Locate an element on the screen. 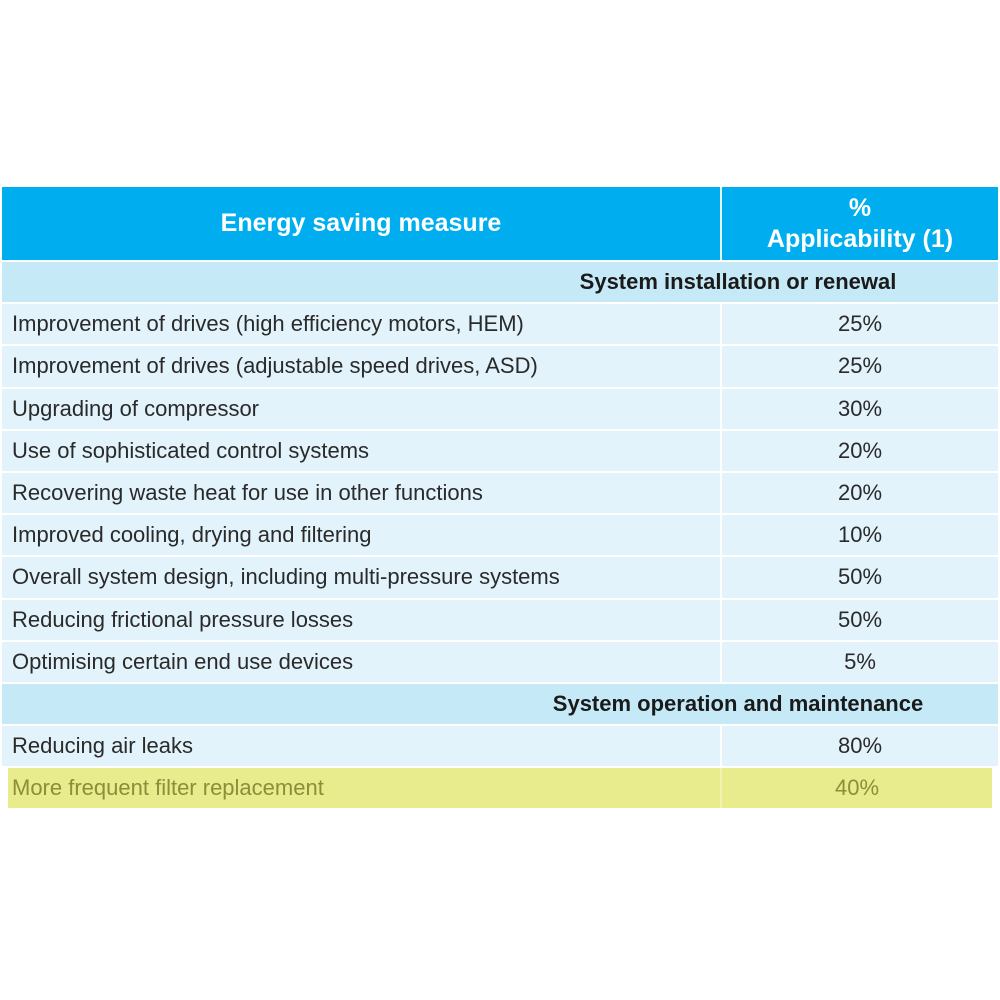 This screenshot has height=1000, width=1000. measure-cell: Improved cooling, drying and filtering is located at coordinates (362, 535).